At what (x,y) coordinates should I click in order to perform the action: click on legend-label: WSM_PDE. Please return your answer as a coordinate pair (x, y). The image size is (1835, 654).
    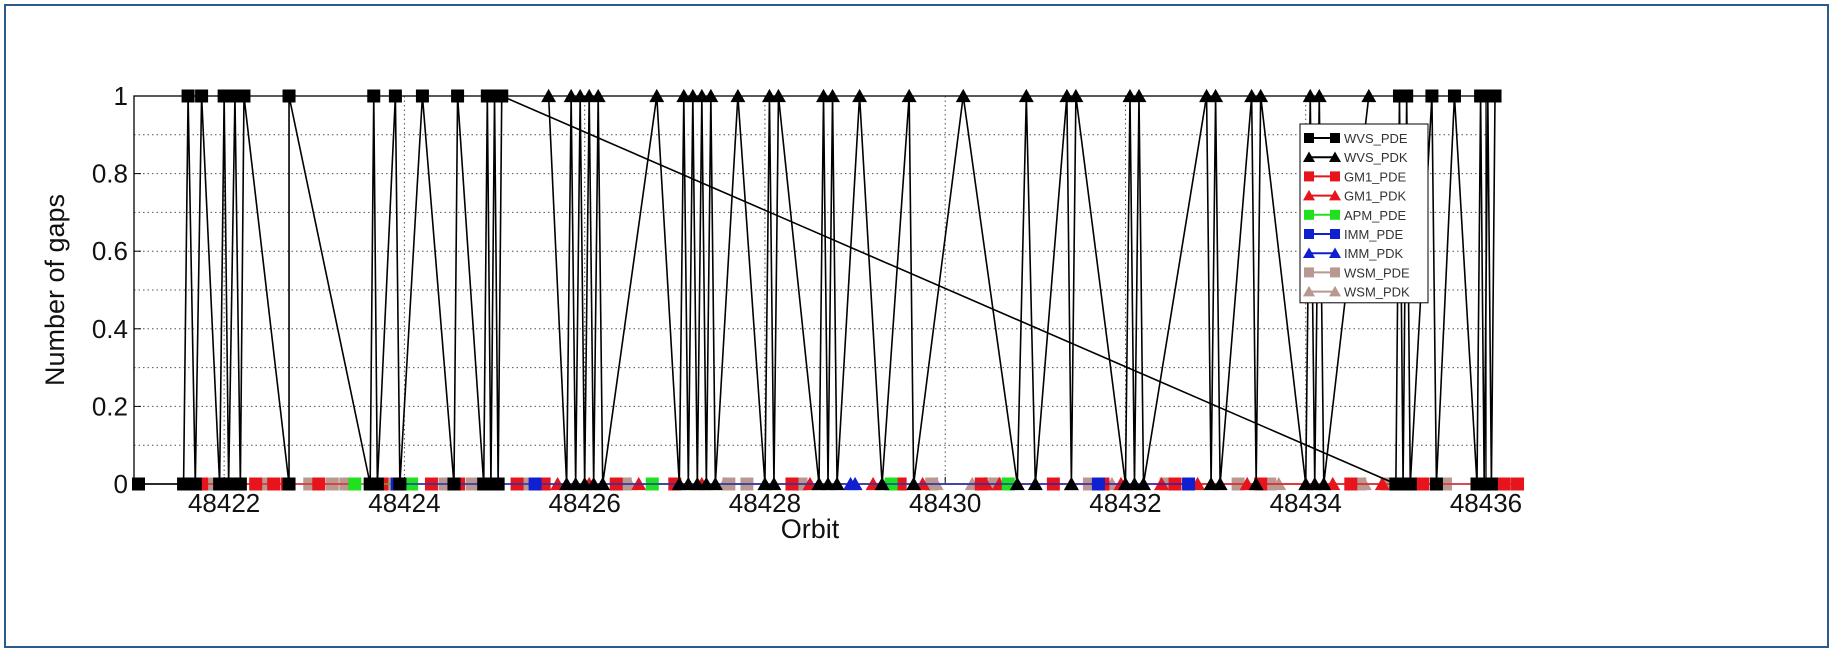
    Looking at the image, I should click on (1377, 272).